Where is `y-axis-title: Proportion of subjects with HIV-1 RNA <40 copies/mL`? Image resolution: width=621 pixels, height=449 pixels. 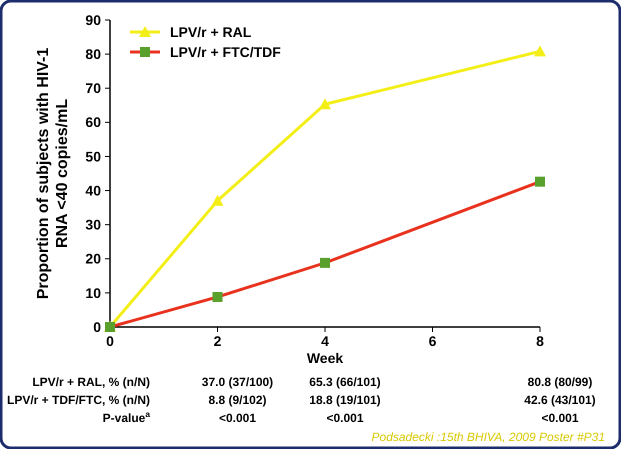
y-axis-title: Proportion of subjects with HIV-1 RNA <40 copies/mL is located at coordinates (53, 174).